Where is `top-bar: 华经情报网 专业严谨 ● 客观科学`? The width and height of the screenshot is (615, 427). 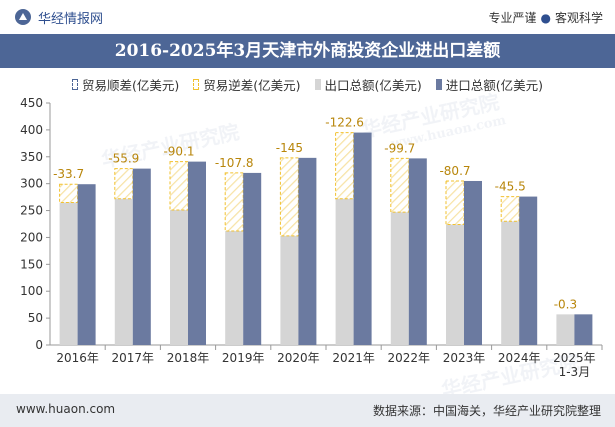
top-bar: 华经情报网 专业严谨 ● 客观科学 is located at coordinates (307, 17).